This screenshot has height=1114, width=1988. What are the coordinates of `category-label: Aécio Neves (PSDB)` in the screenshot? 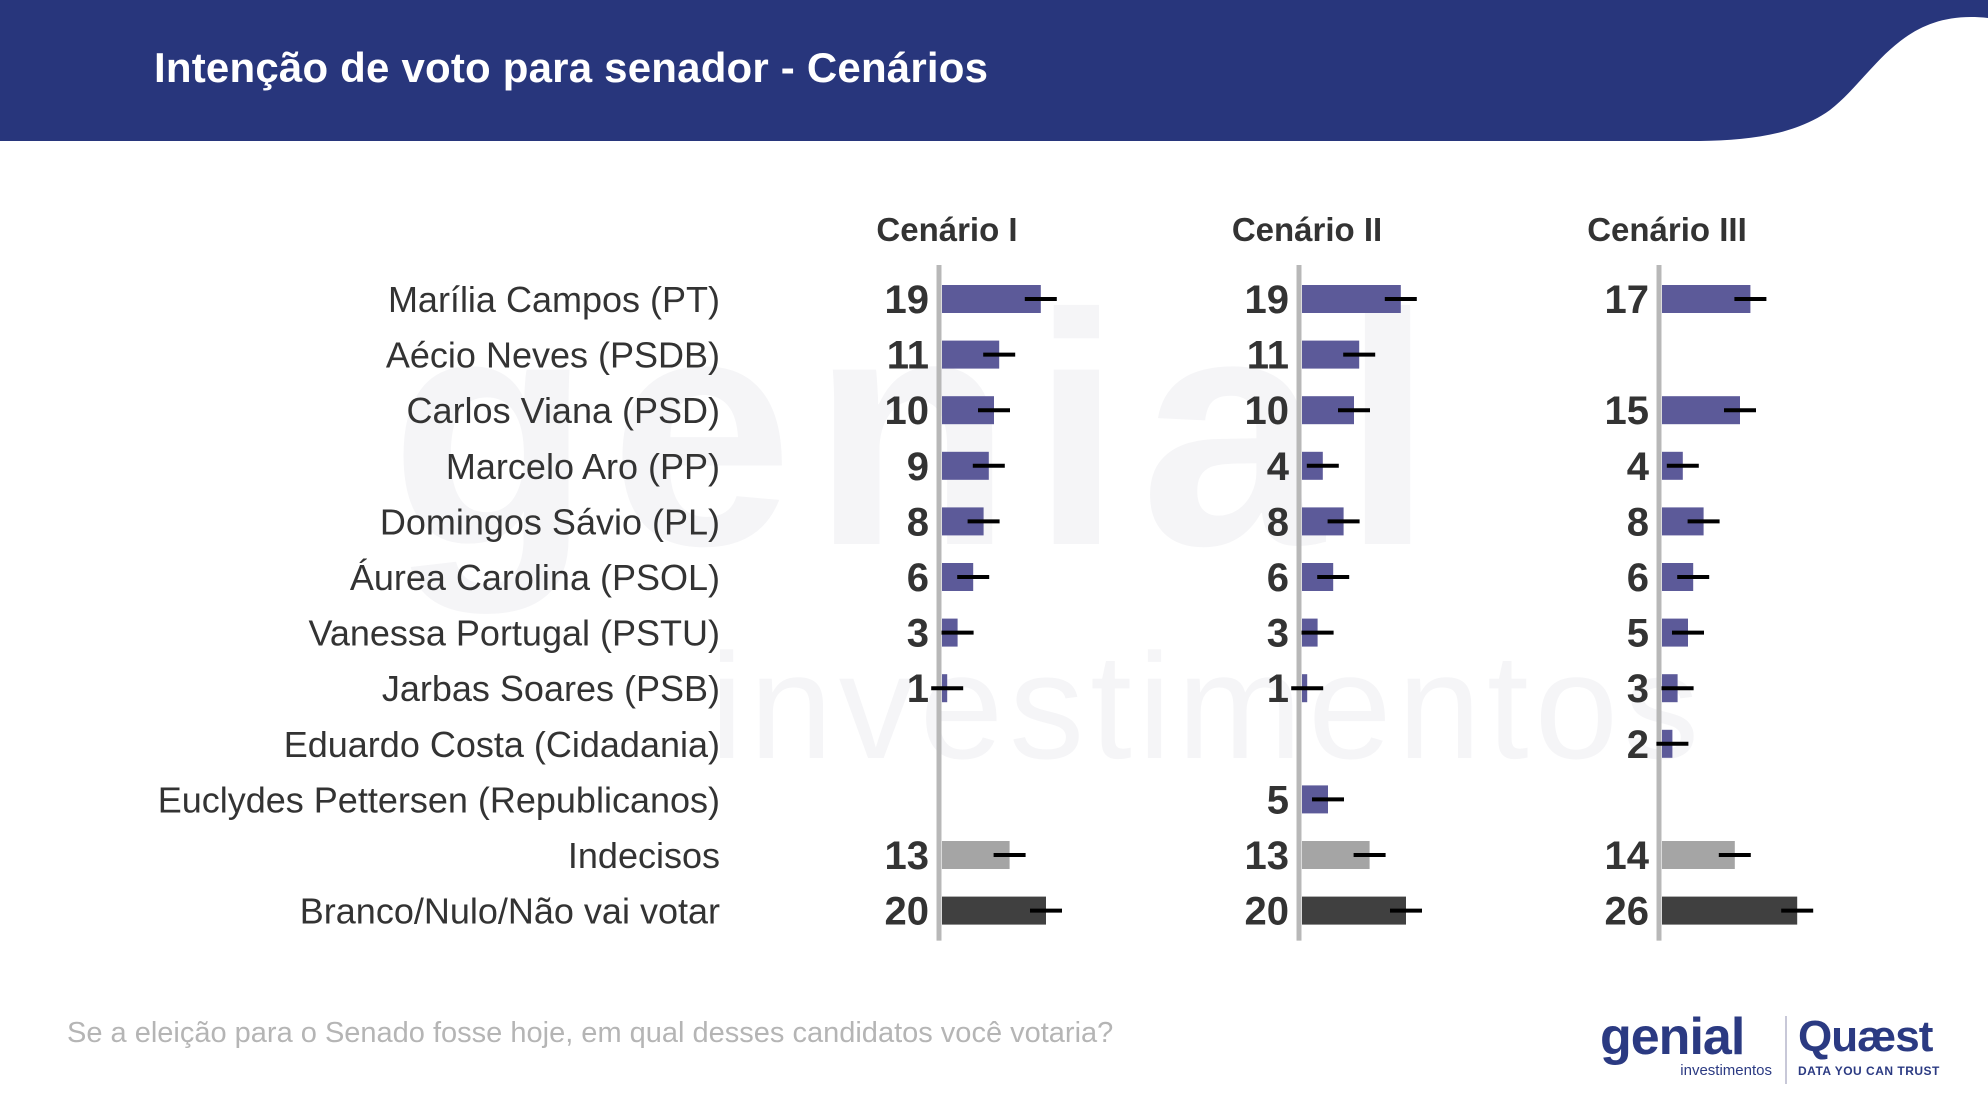 It's located at (553, 355).